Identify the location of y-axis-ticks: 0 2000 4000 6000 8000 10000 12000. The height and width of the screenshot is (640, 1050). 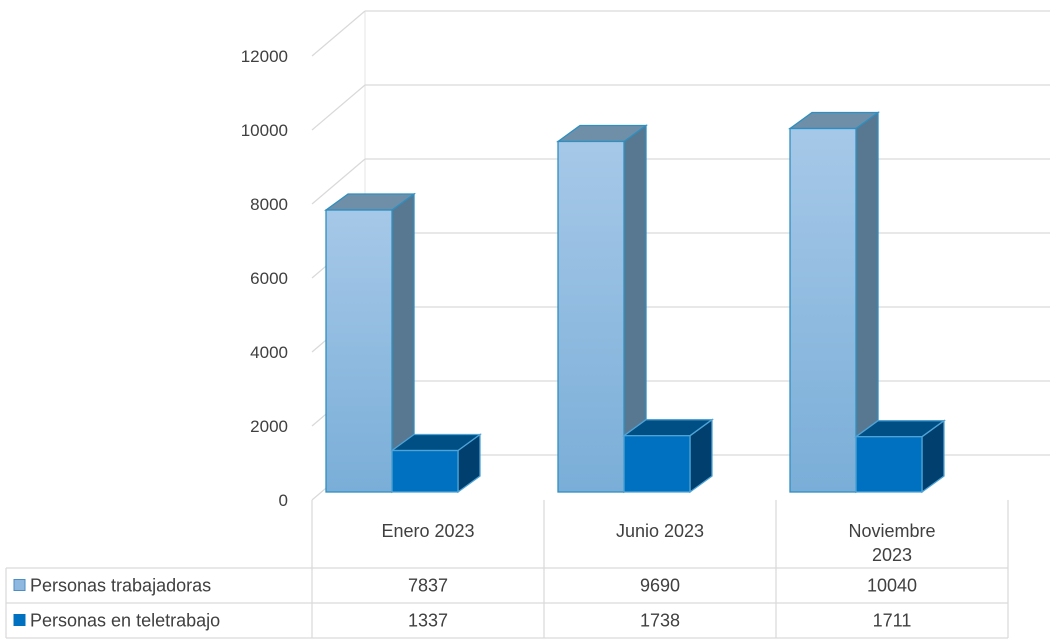
(264, 278).